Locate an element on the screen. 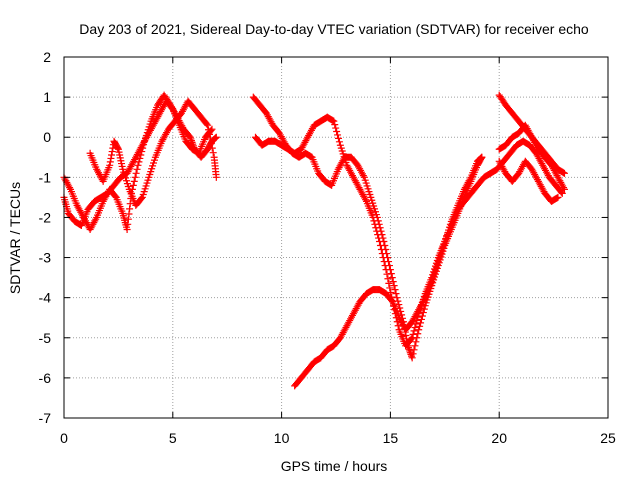  x-tick-labels: 0 5 10 15 20 25 is located at coordinates (338, 438).